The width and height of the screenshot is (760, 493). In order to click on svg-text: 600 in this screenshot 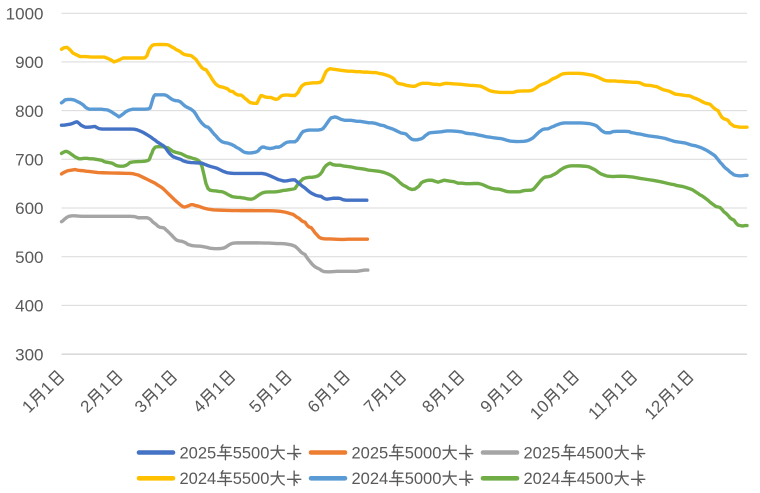, I will do `click(29, 208)`.